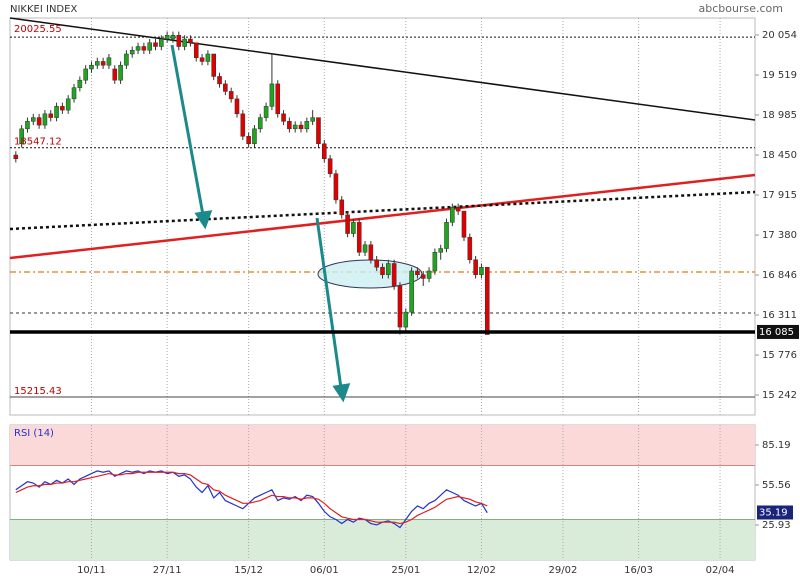 The width and height of the screenshot is (800, 580). I want to click on y-tick-label: 15 776, so click(779, 355).